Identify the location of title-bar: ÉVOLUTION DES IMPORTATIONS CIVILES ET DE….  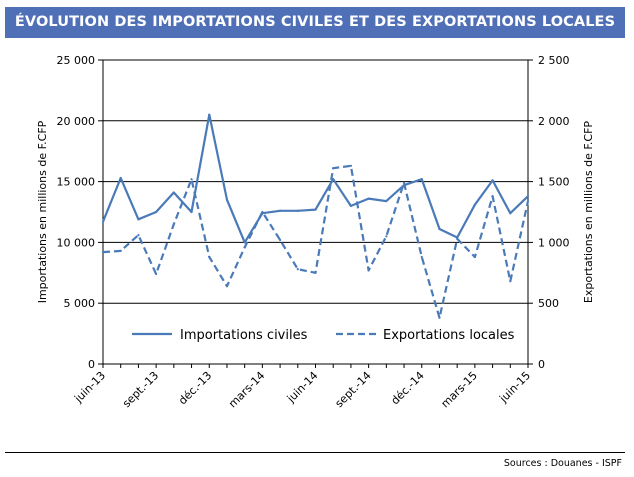
(315, 22).